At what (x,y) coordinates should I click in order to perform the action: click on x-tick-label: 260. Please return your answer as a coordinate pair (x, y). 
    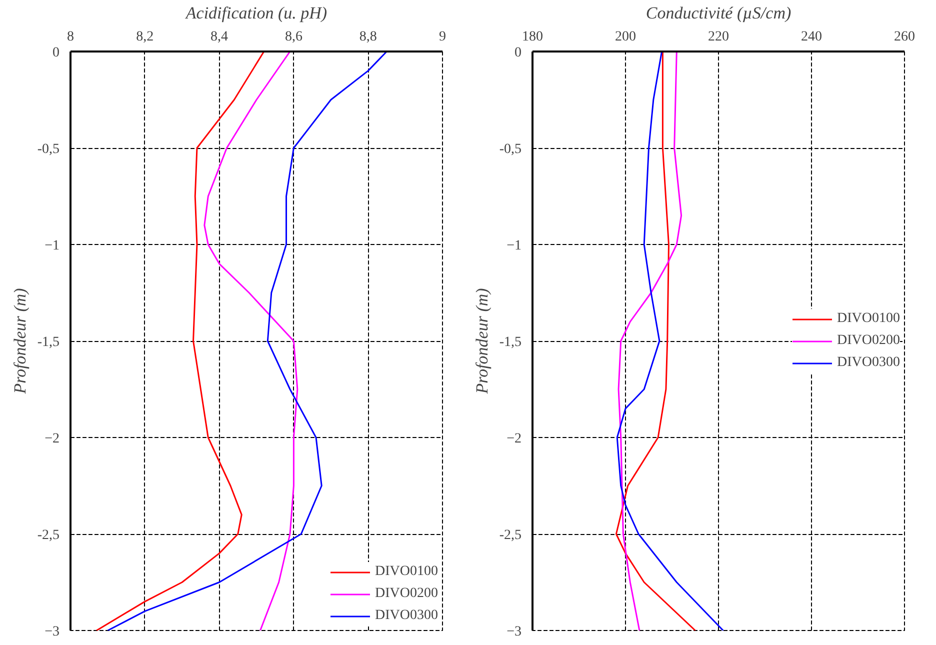
    Looking at the image, I should click on (904, 37).